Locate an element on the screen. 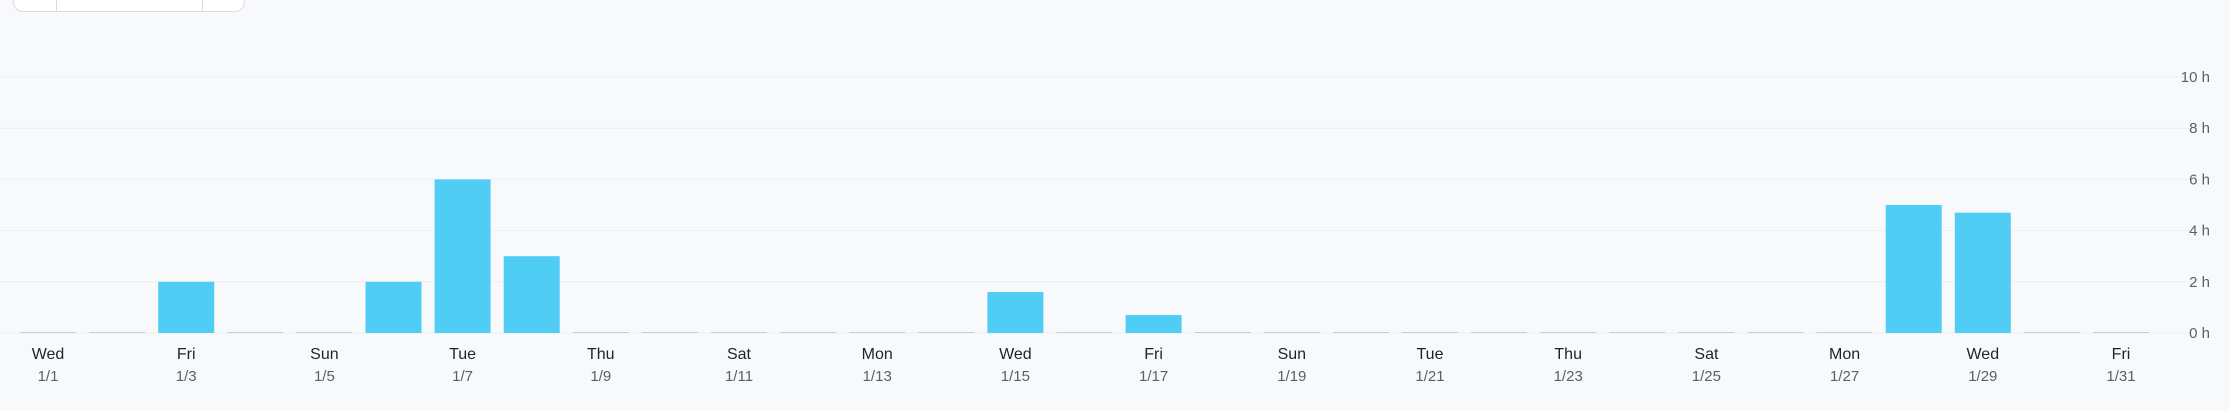 This screenshot has width=2230, height=411. x-tick-date: 1/19 is located at coordinates (1291, 376).